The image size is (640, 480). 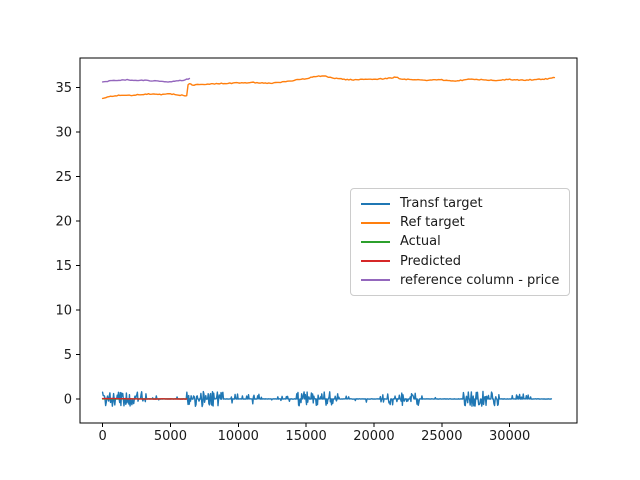 I want to click on x-tick-label: 10000, so click(x=238, y=436).